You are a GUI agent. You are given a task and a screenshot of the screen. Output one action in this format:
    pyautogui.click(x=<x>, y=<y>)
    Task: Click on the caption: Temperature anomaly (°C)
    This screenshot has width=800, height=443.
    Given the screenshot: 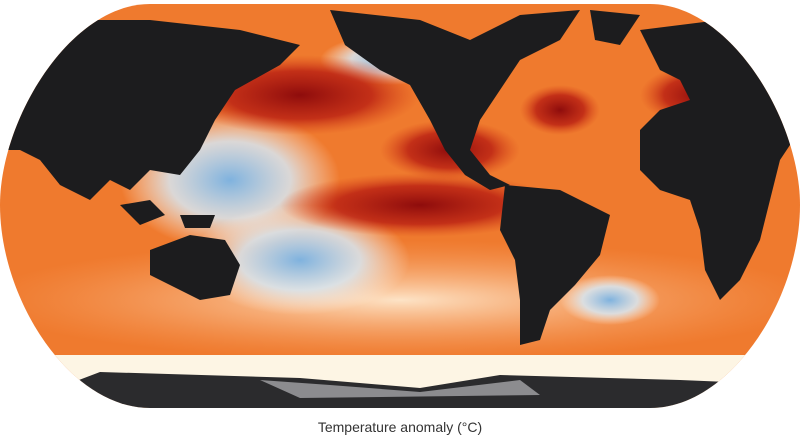 What is the action you would take?
    pyautogui.click(x=400, y=427)
    